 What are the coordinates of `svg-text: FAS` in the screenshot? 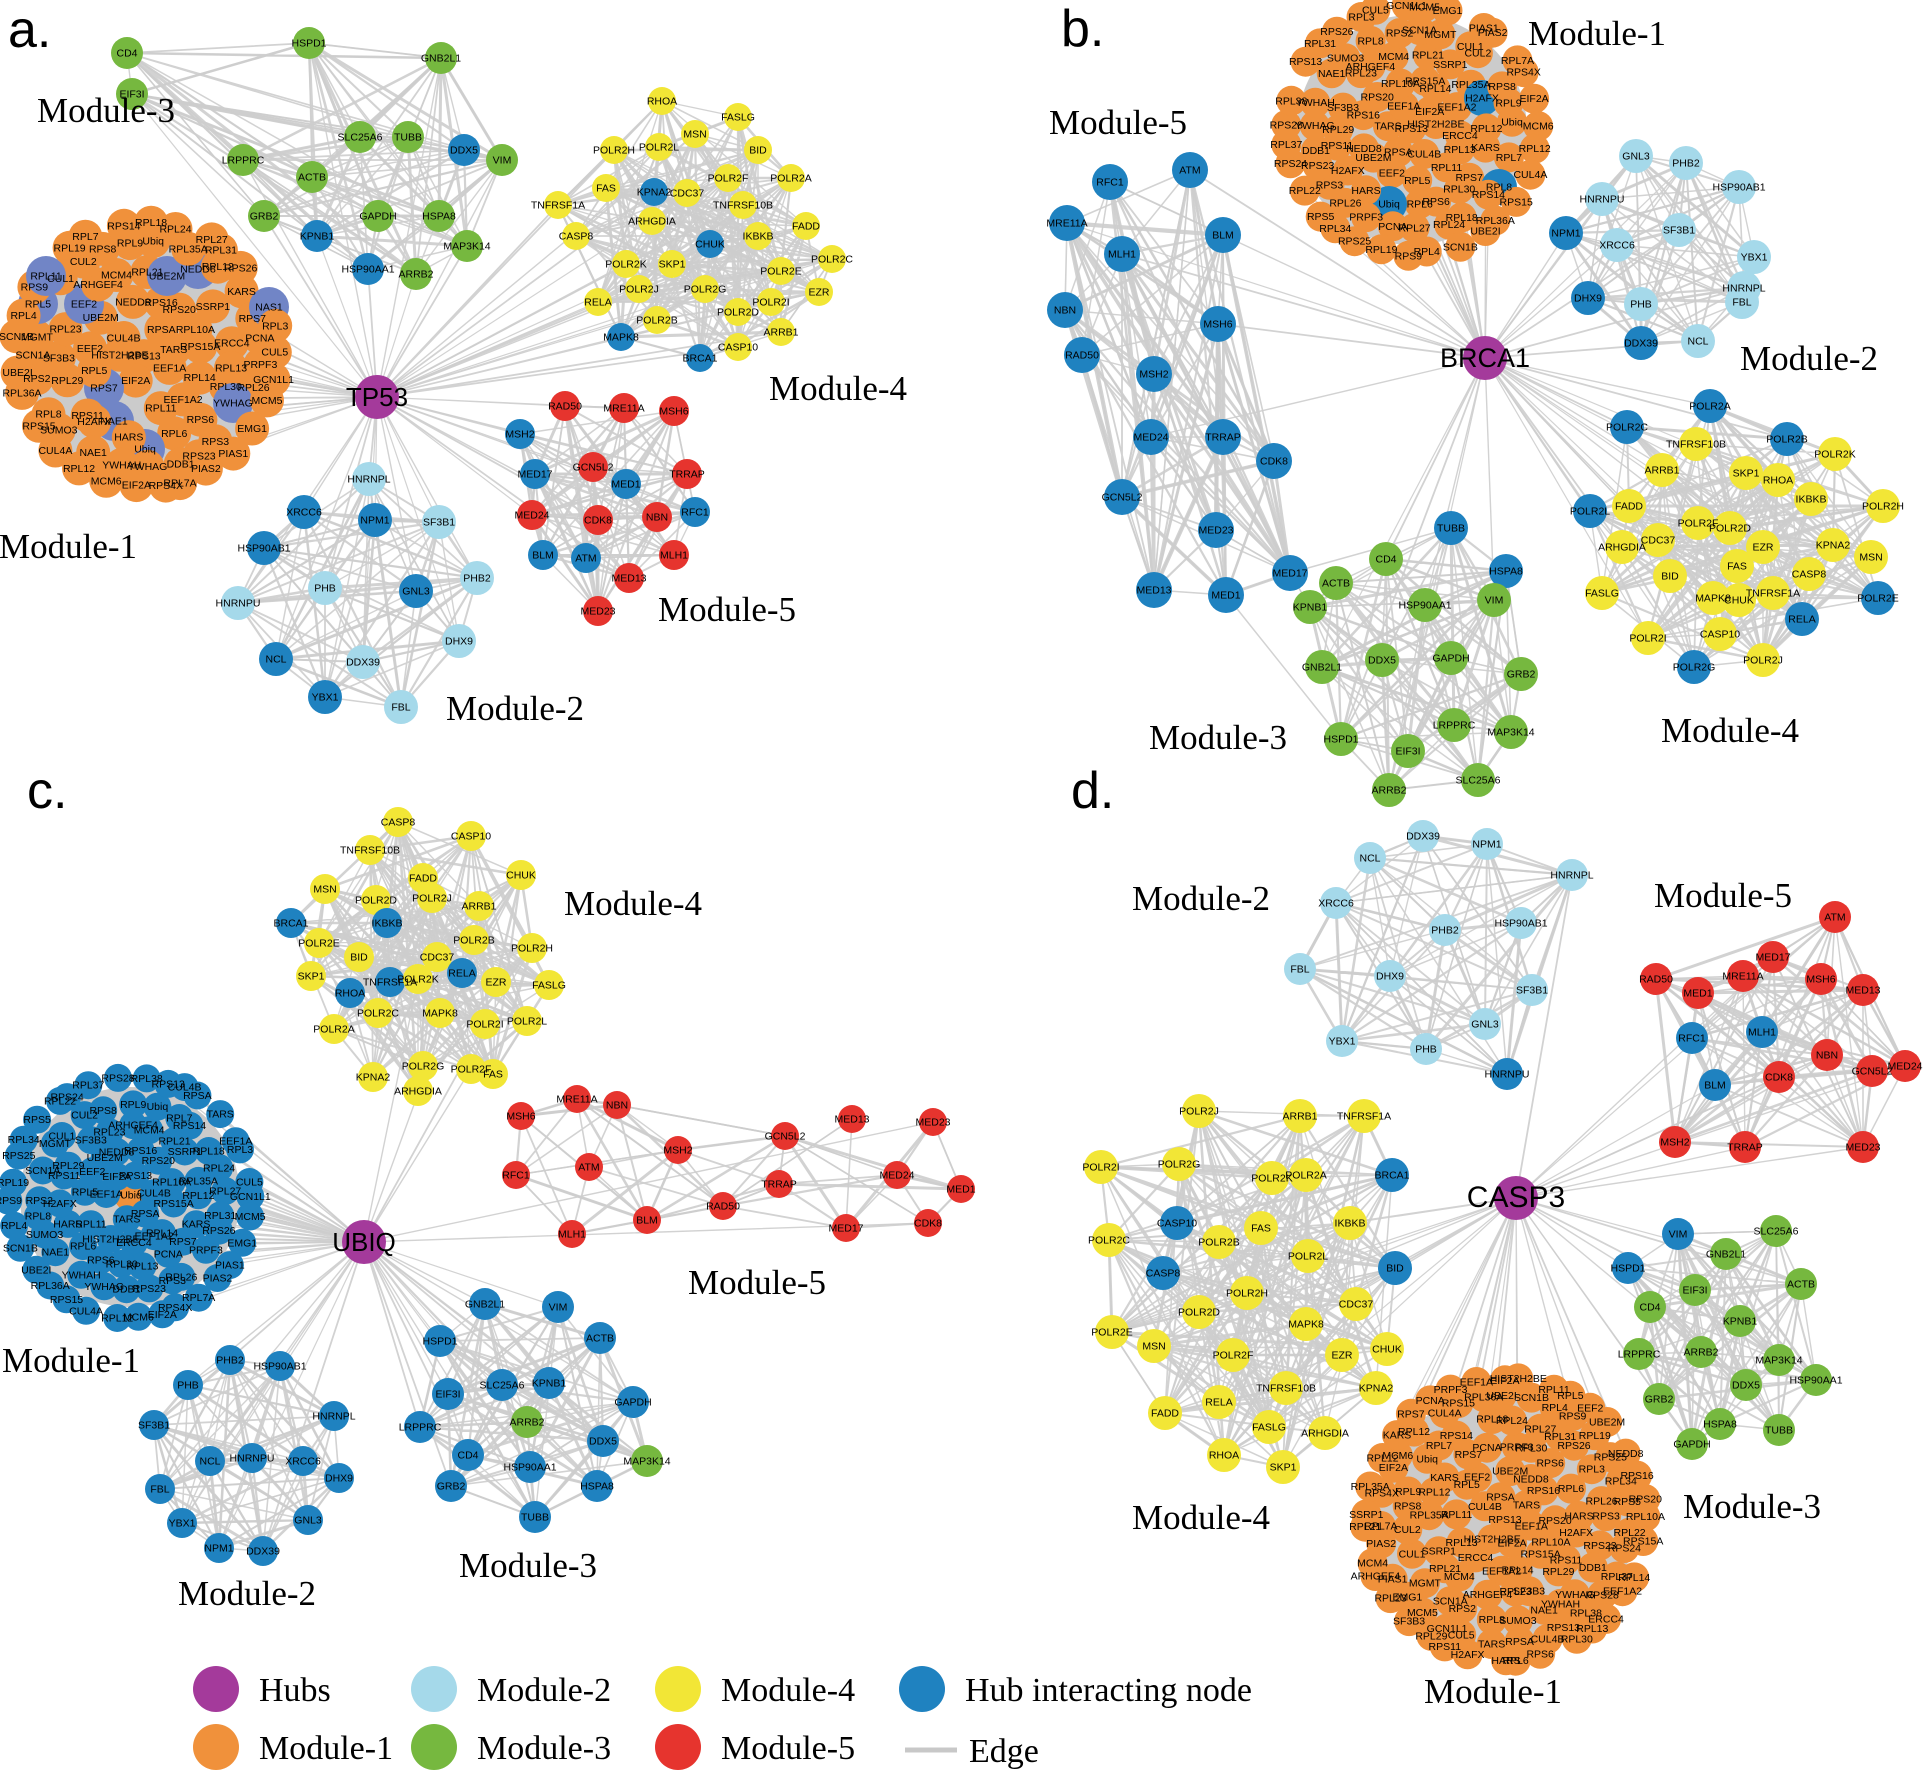 It's located at (606, 189).